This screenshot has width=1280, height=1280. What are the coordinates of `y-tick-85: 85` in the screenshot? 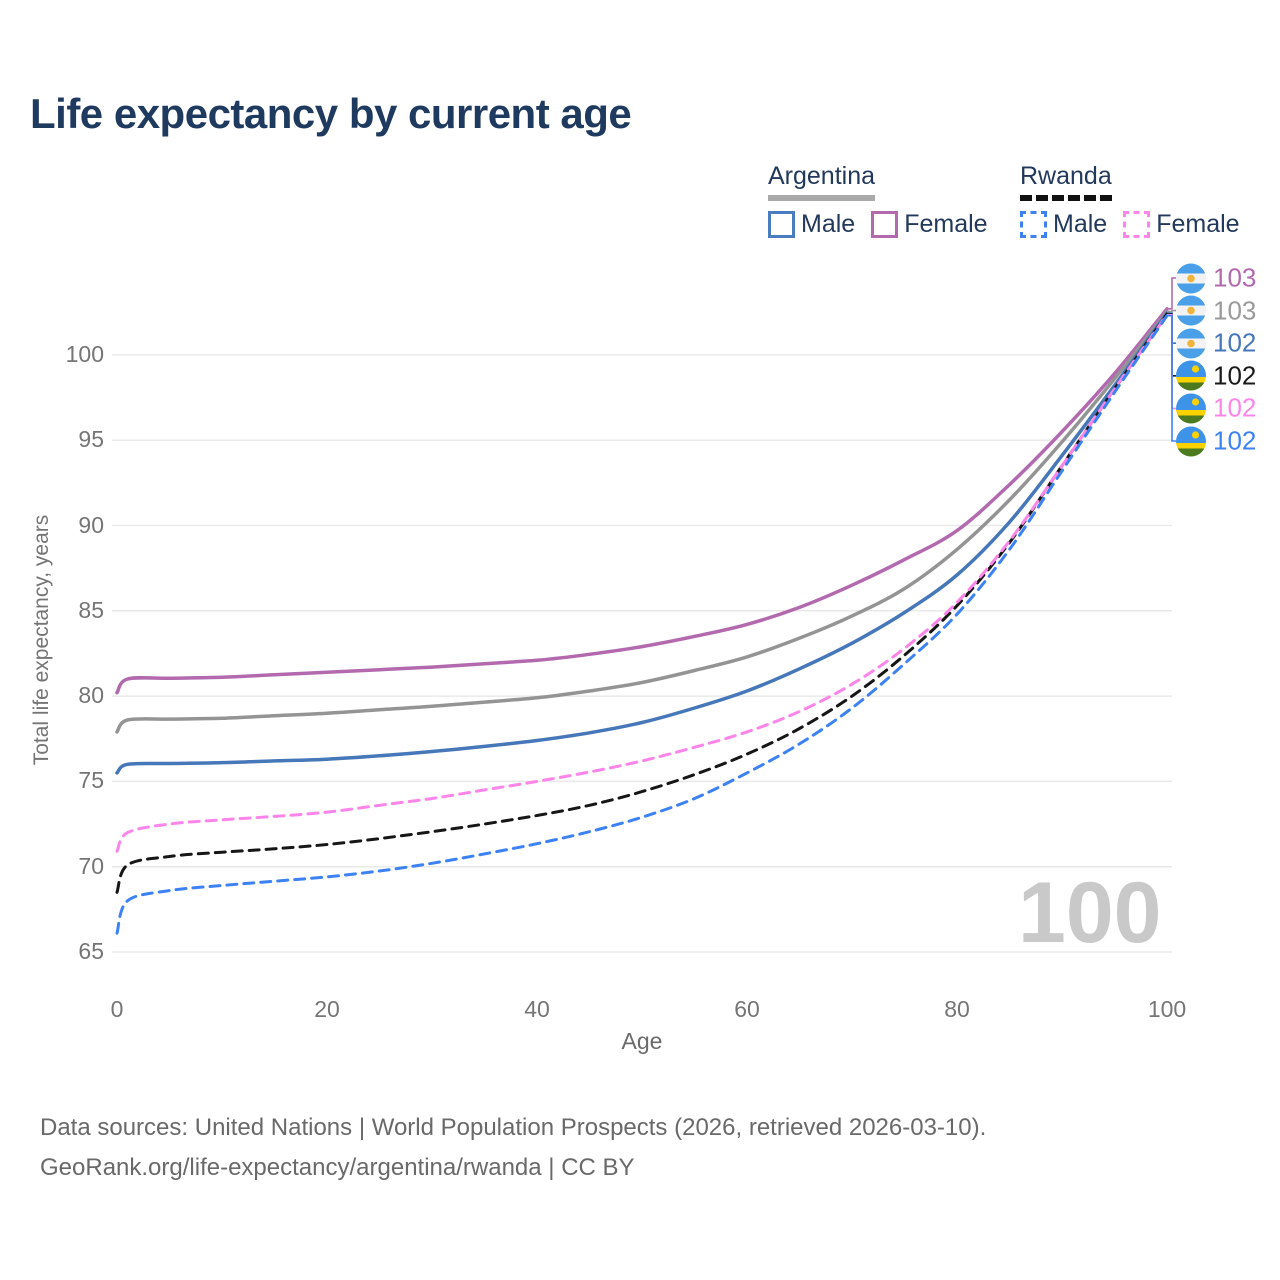 It's located at (91, 609).